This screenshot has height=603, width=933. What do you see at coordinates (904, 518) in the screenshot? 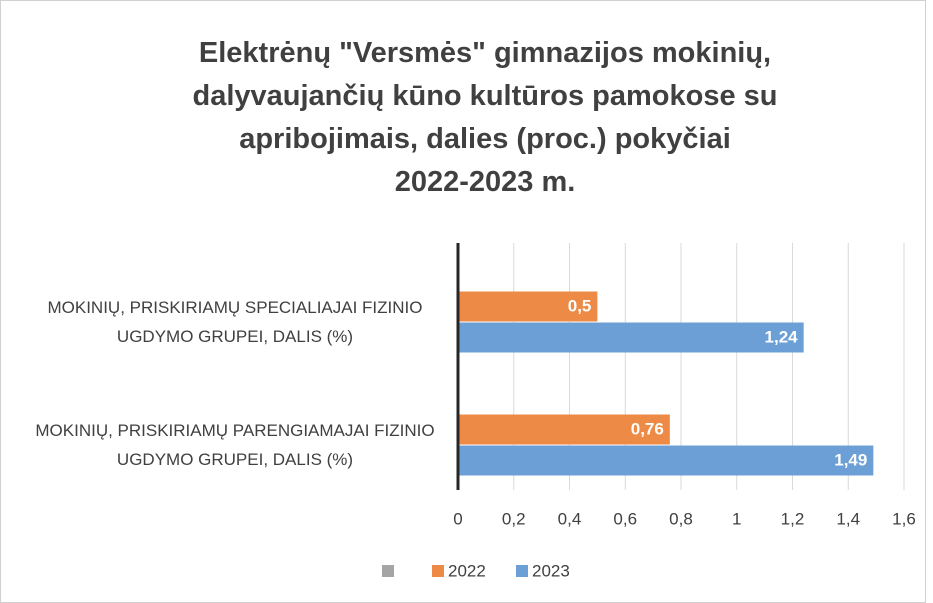
I see `x-tick-label: 1,6` at bounding box center [904, 518].